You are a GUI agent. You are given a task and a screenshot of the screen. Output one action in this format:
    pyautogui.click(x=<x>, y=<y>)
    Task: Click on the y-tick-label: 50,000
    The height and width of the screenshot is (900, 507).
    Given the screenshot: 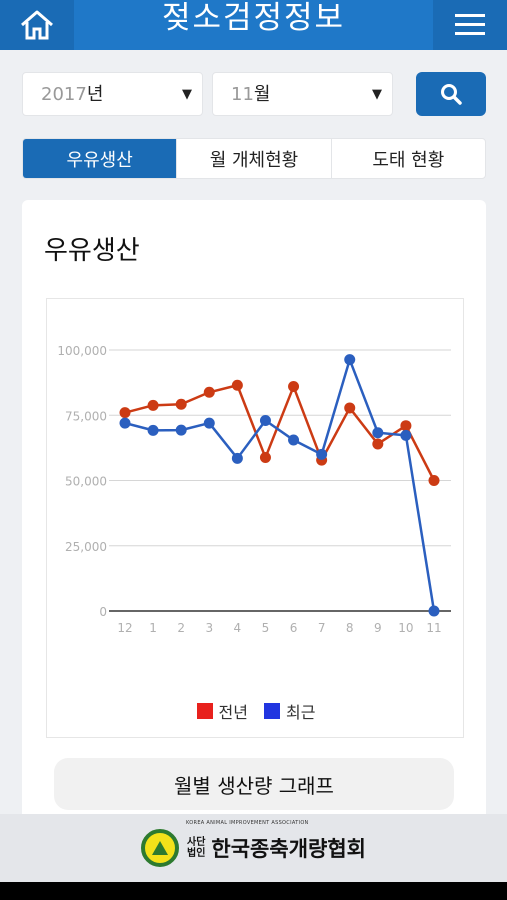 What is the action you would take?
    pyautogui.click(x=86, y=482)
    